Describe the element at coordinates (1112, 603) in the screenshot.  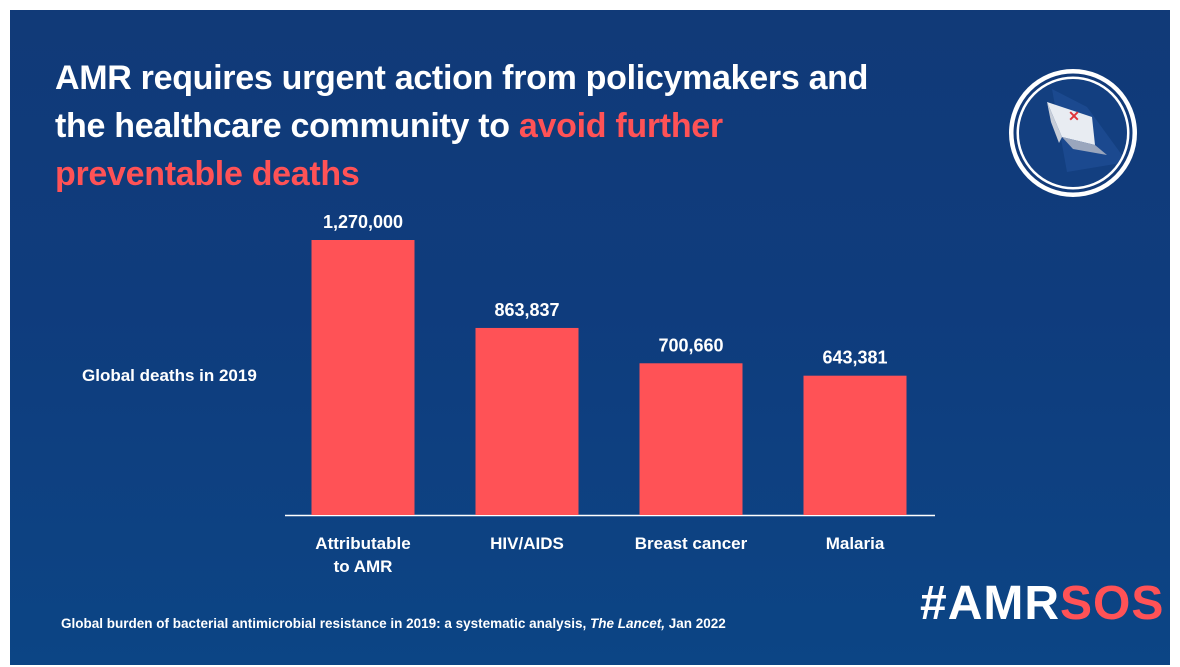
I see `hashtag-accent: SOS` at that location.